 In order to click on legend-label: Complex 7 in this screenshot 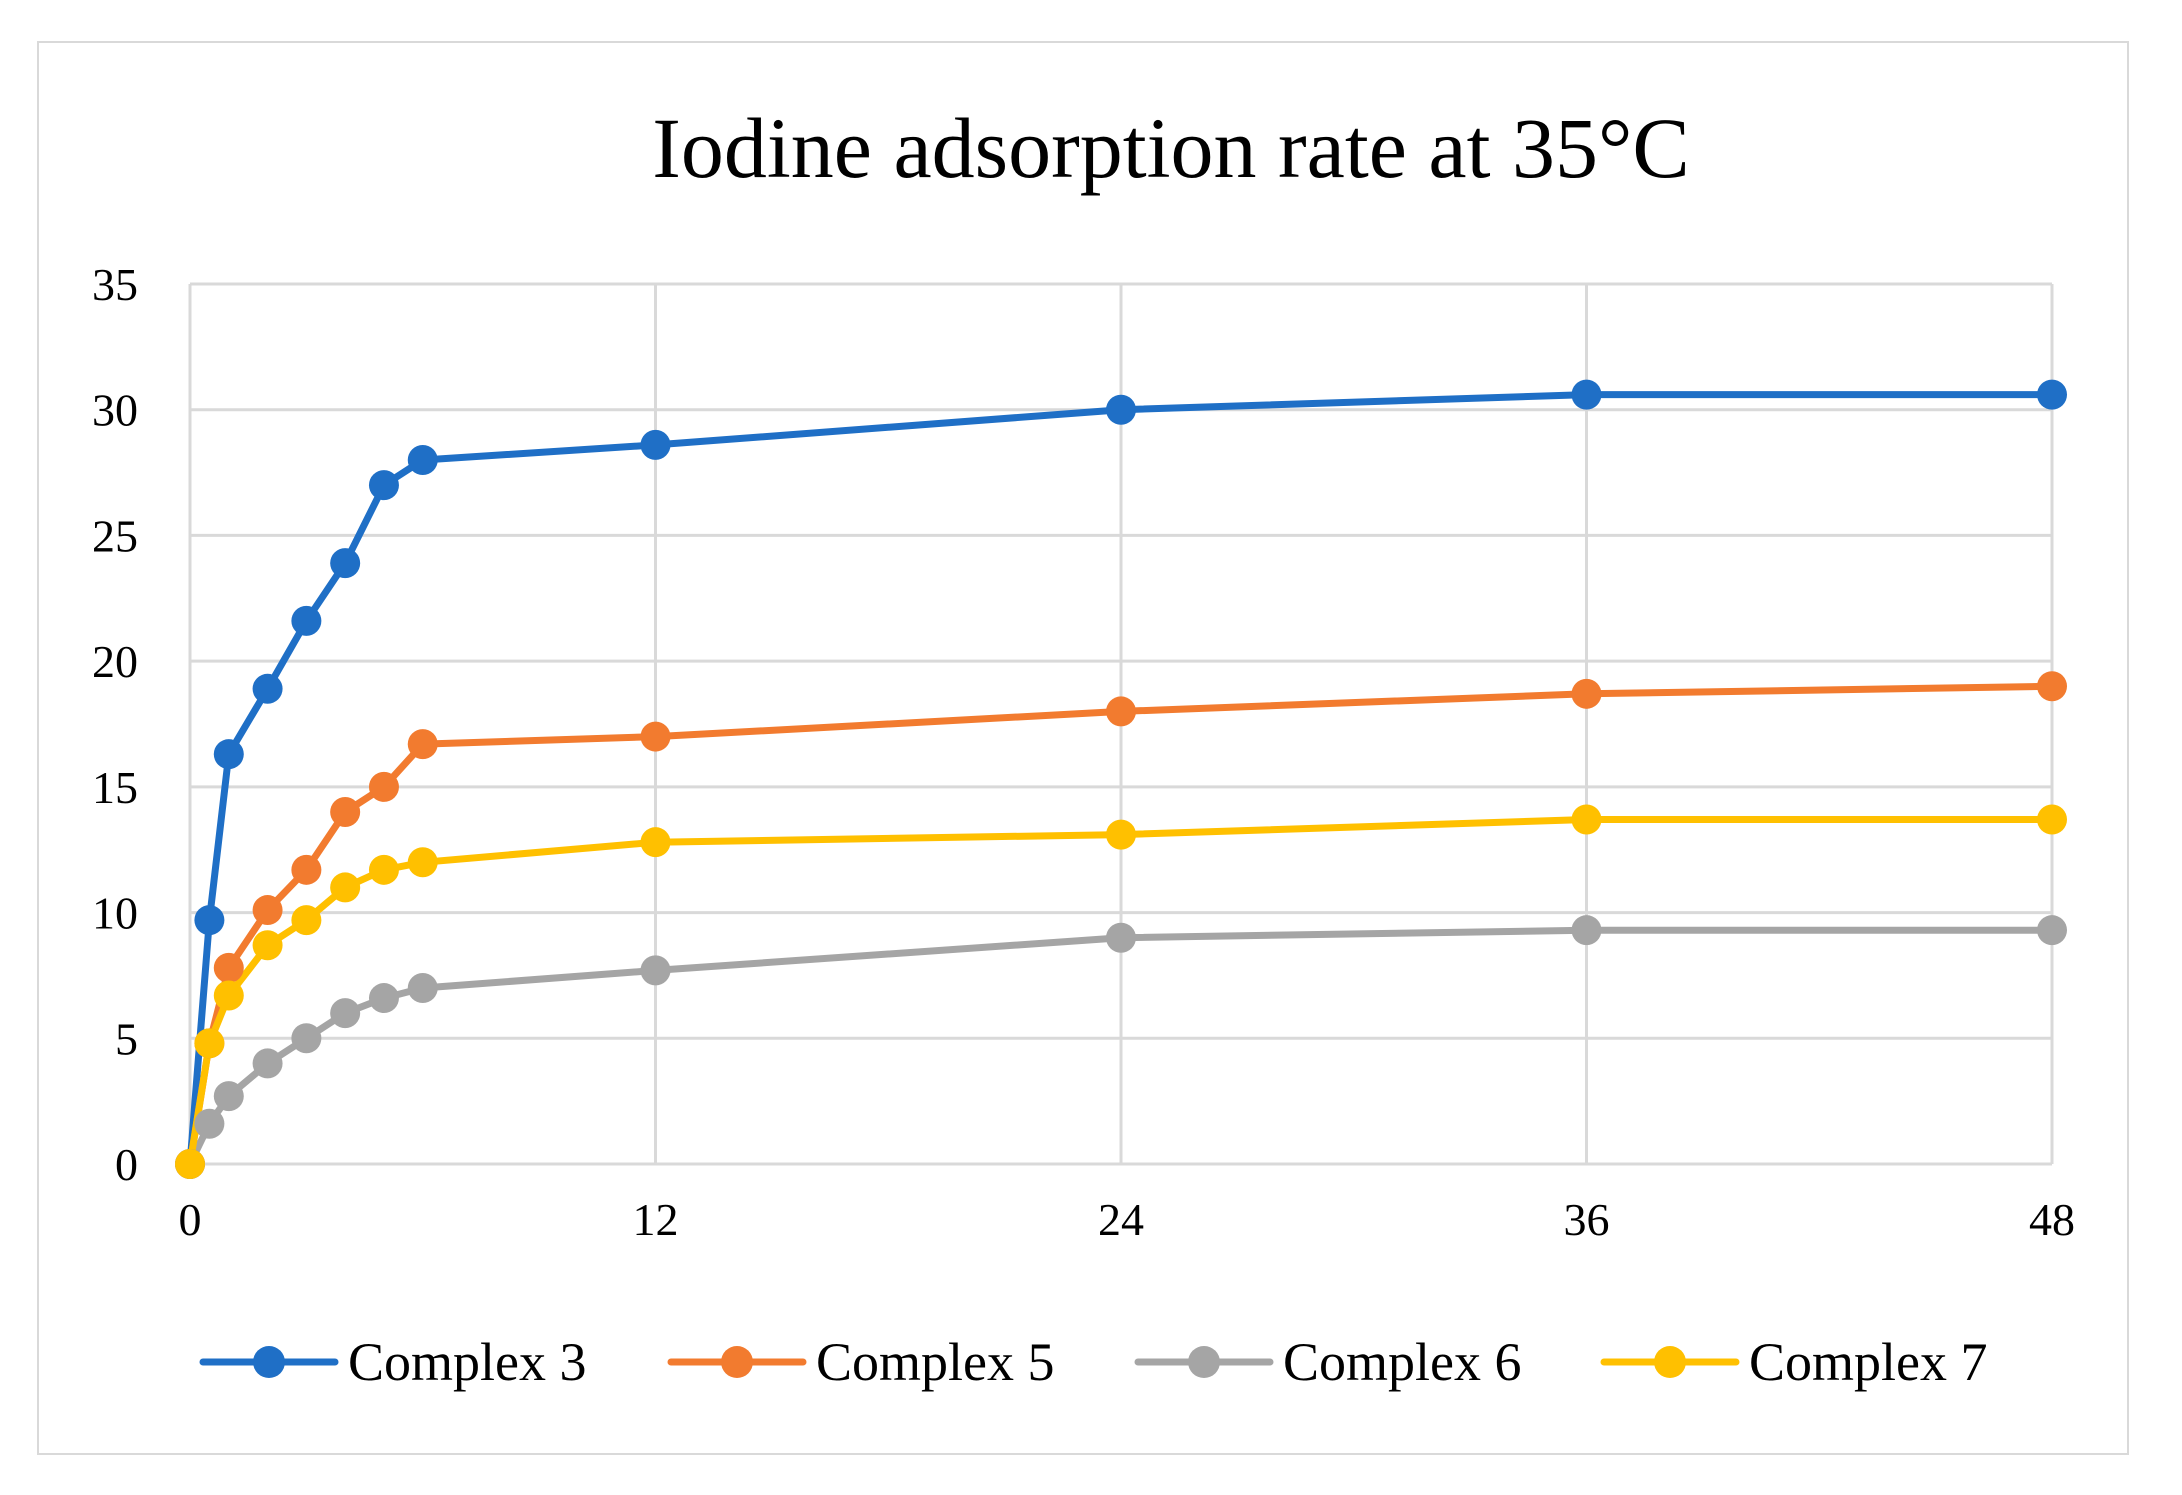, I will do `click(1868, 1362)`.